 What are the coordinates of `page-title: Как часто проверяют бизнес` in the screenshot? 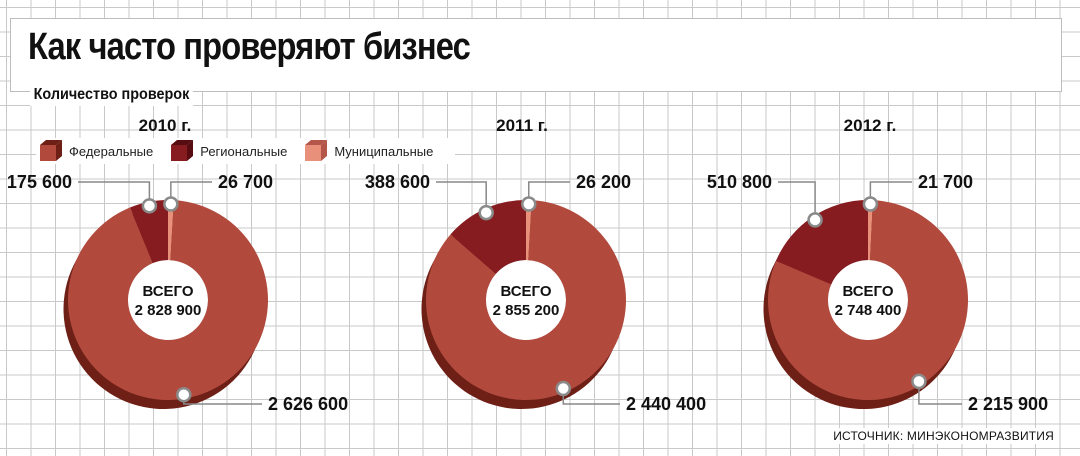 It's located at (249, 47).